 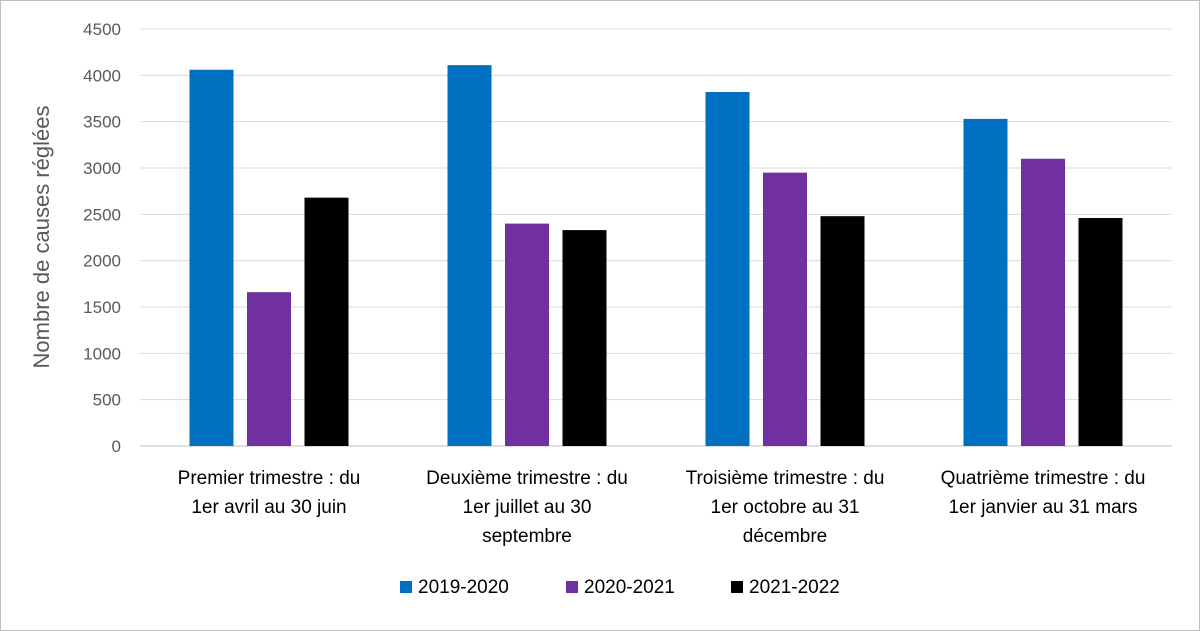 What do you see at coordinates (116, 446) in the screenshot?
I see `y-tick-label: 0` at bounding box center [116, 446].